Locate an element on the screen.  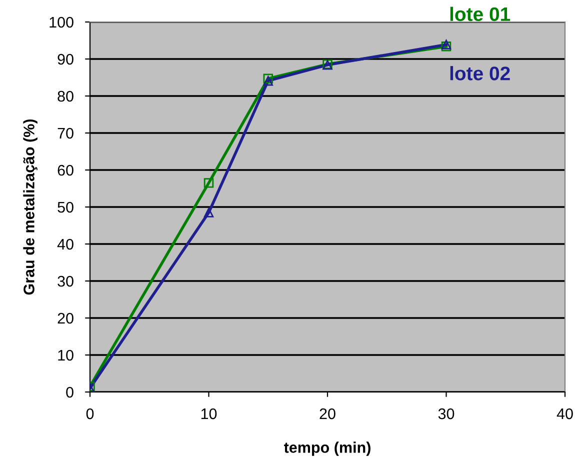
y-tick-label: 70 is located at coordinates (66, 133).